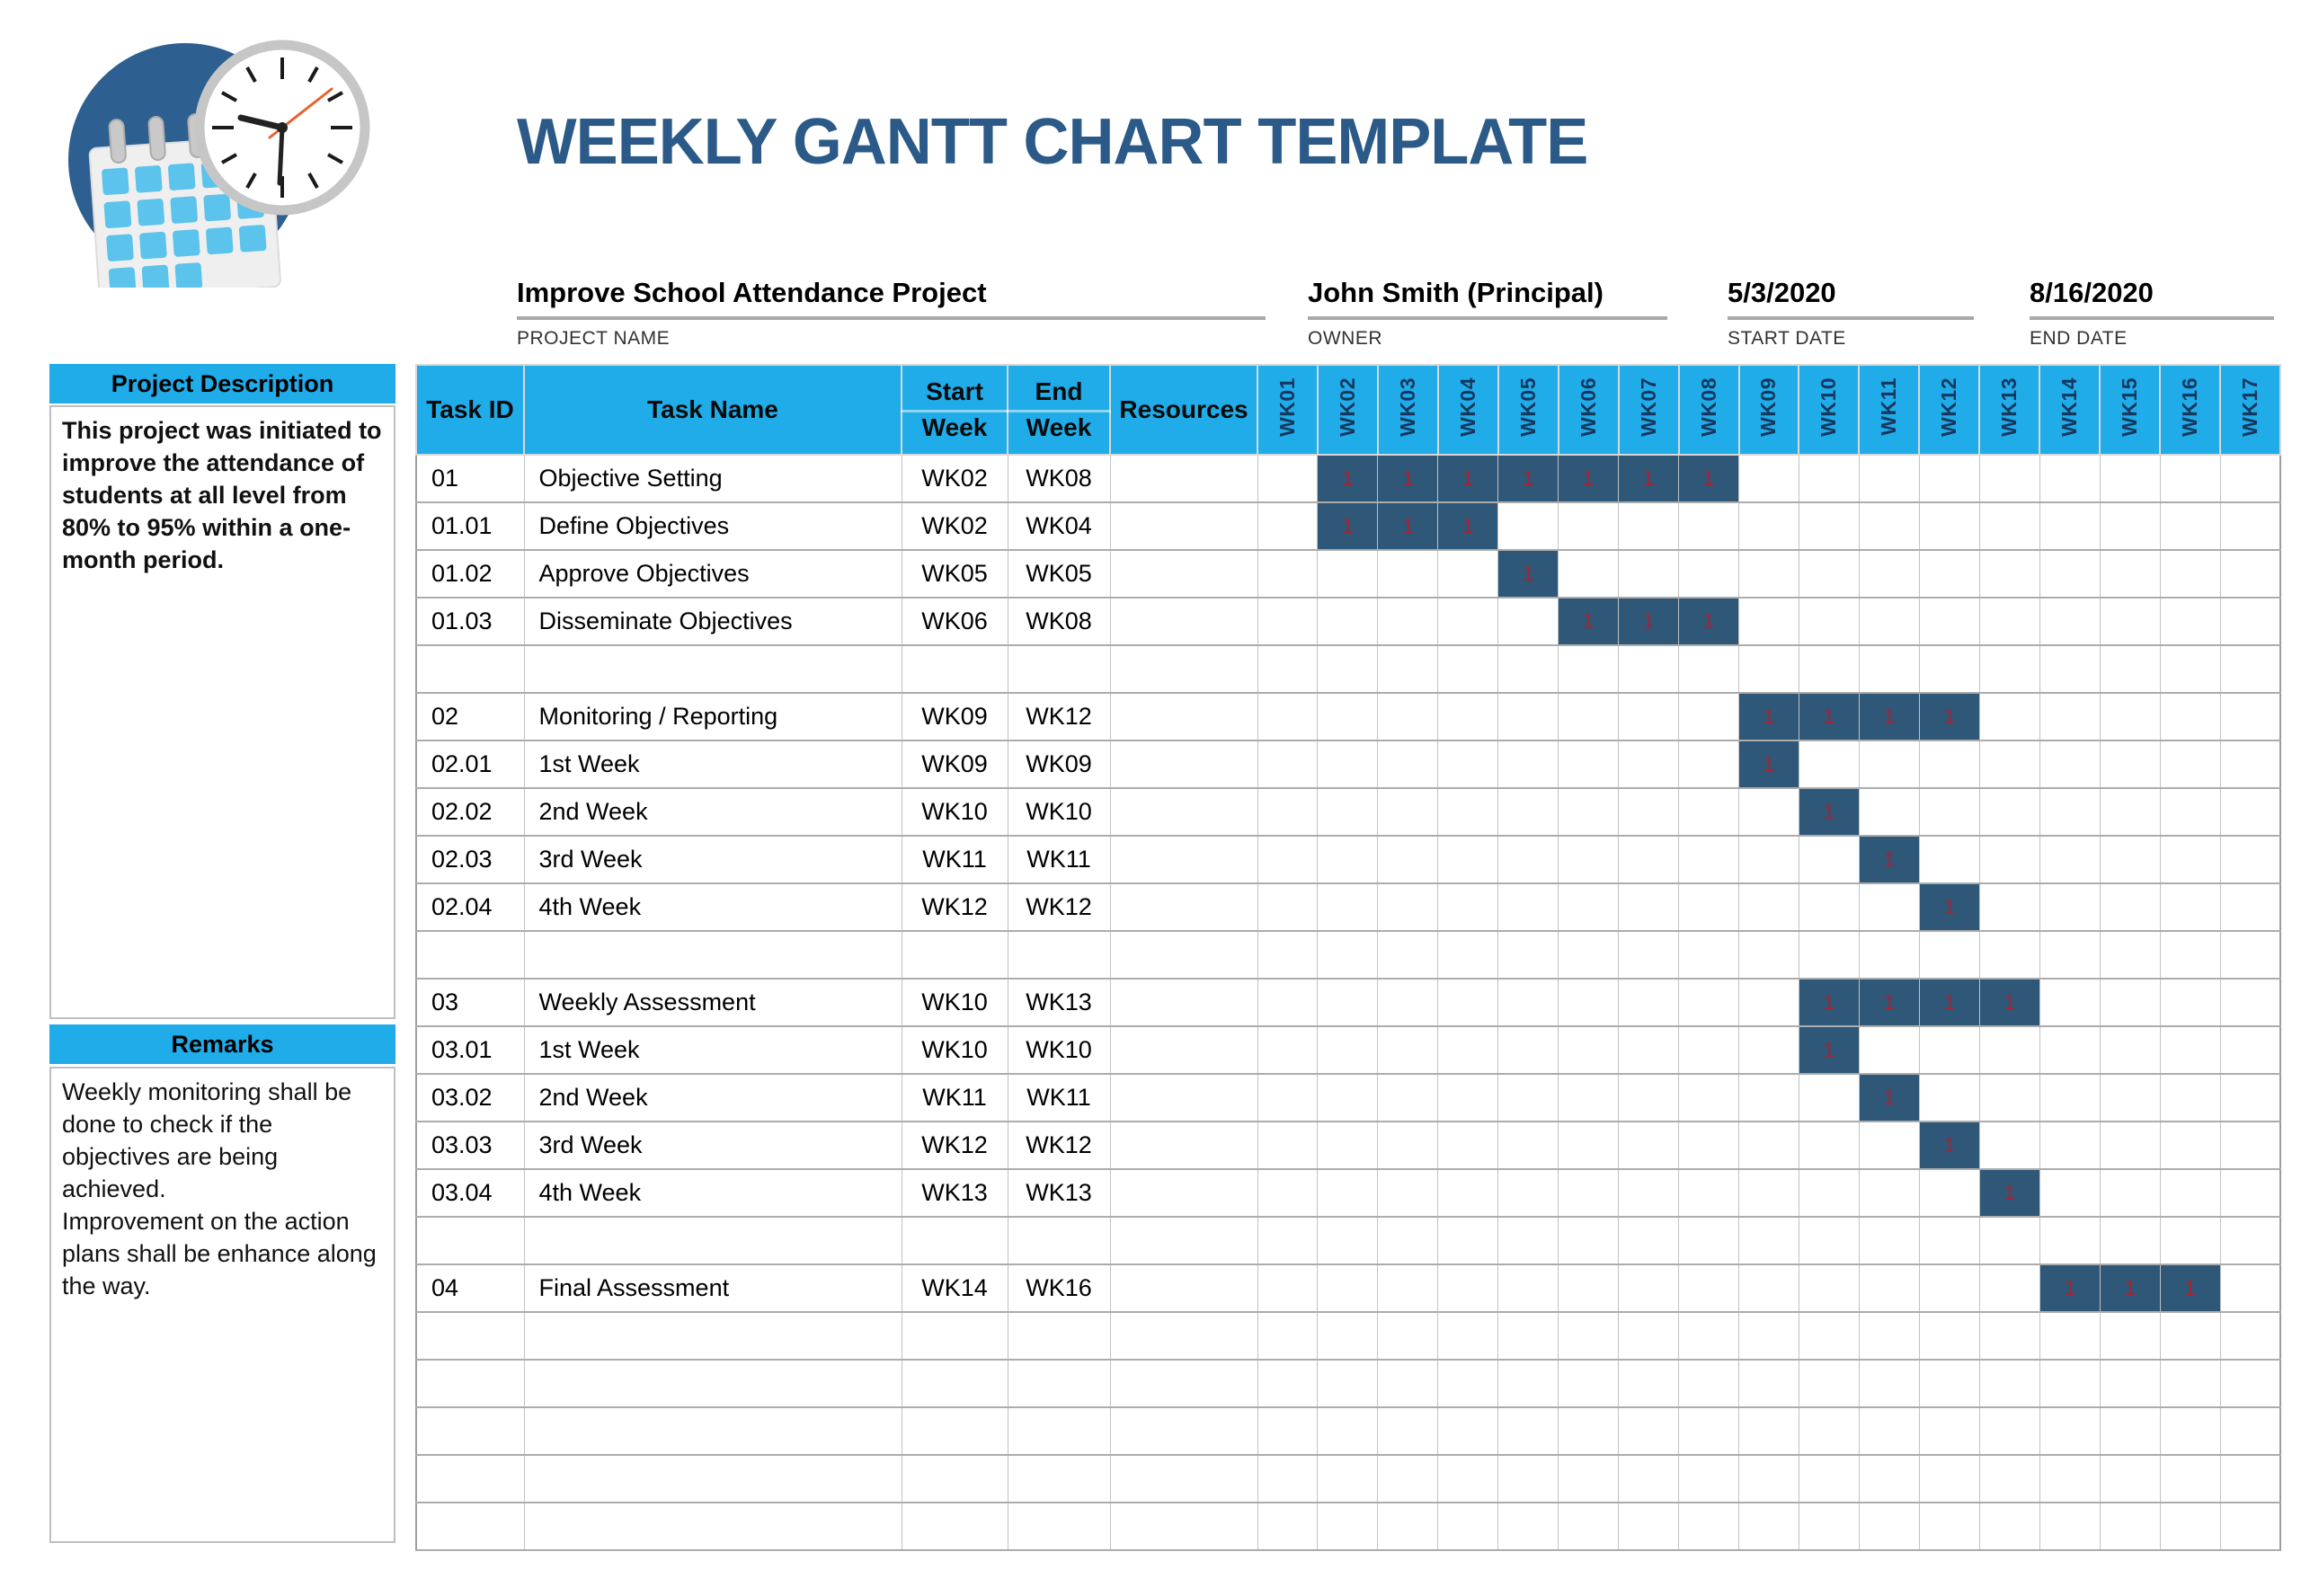 This screenshot has height=1596, width=2301. What do you see at coordinates (954, 1288) in the screenshot?
I see `cell-start-week: WK14` at bounding box center [954, 1288].